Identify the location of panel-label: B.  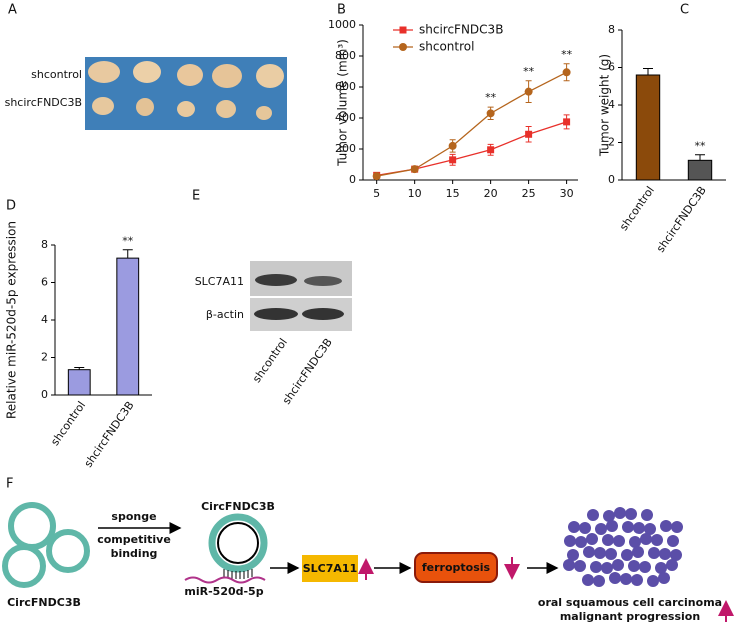
(341, 10).